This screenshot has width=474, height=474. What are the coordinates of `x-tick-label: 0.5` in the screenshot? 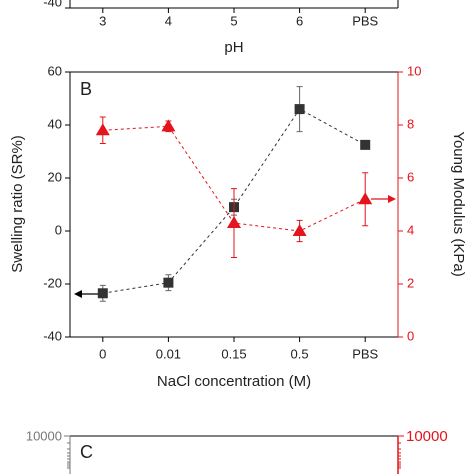 It's located at (300, 353).